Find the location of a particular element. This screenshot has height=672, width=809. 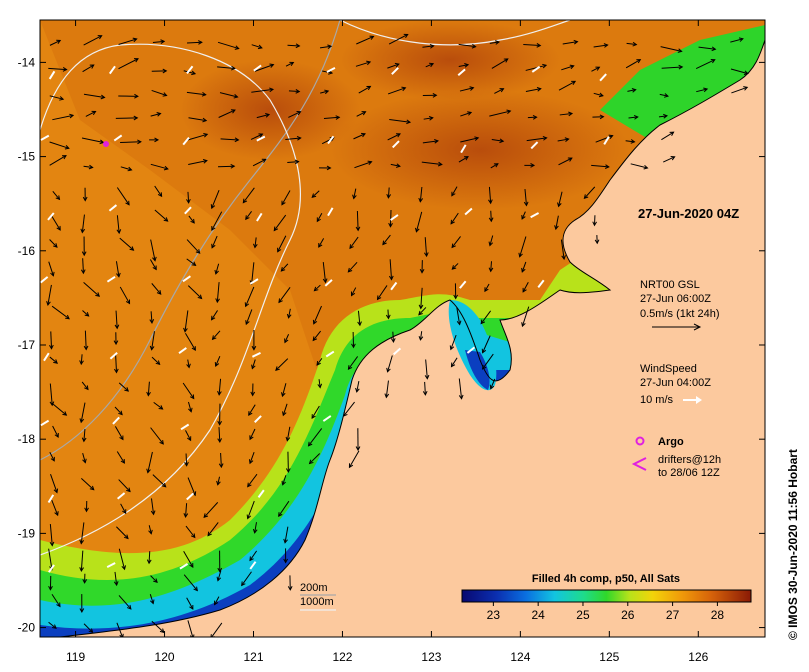

warm-patch-top is located at coordinates (450, 60).